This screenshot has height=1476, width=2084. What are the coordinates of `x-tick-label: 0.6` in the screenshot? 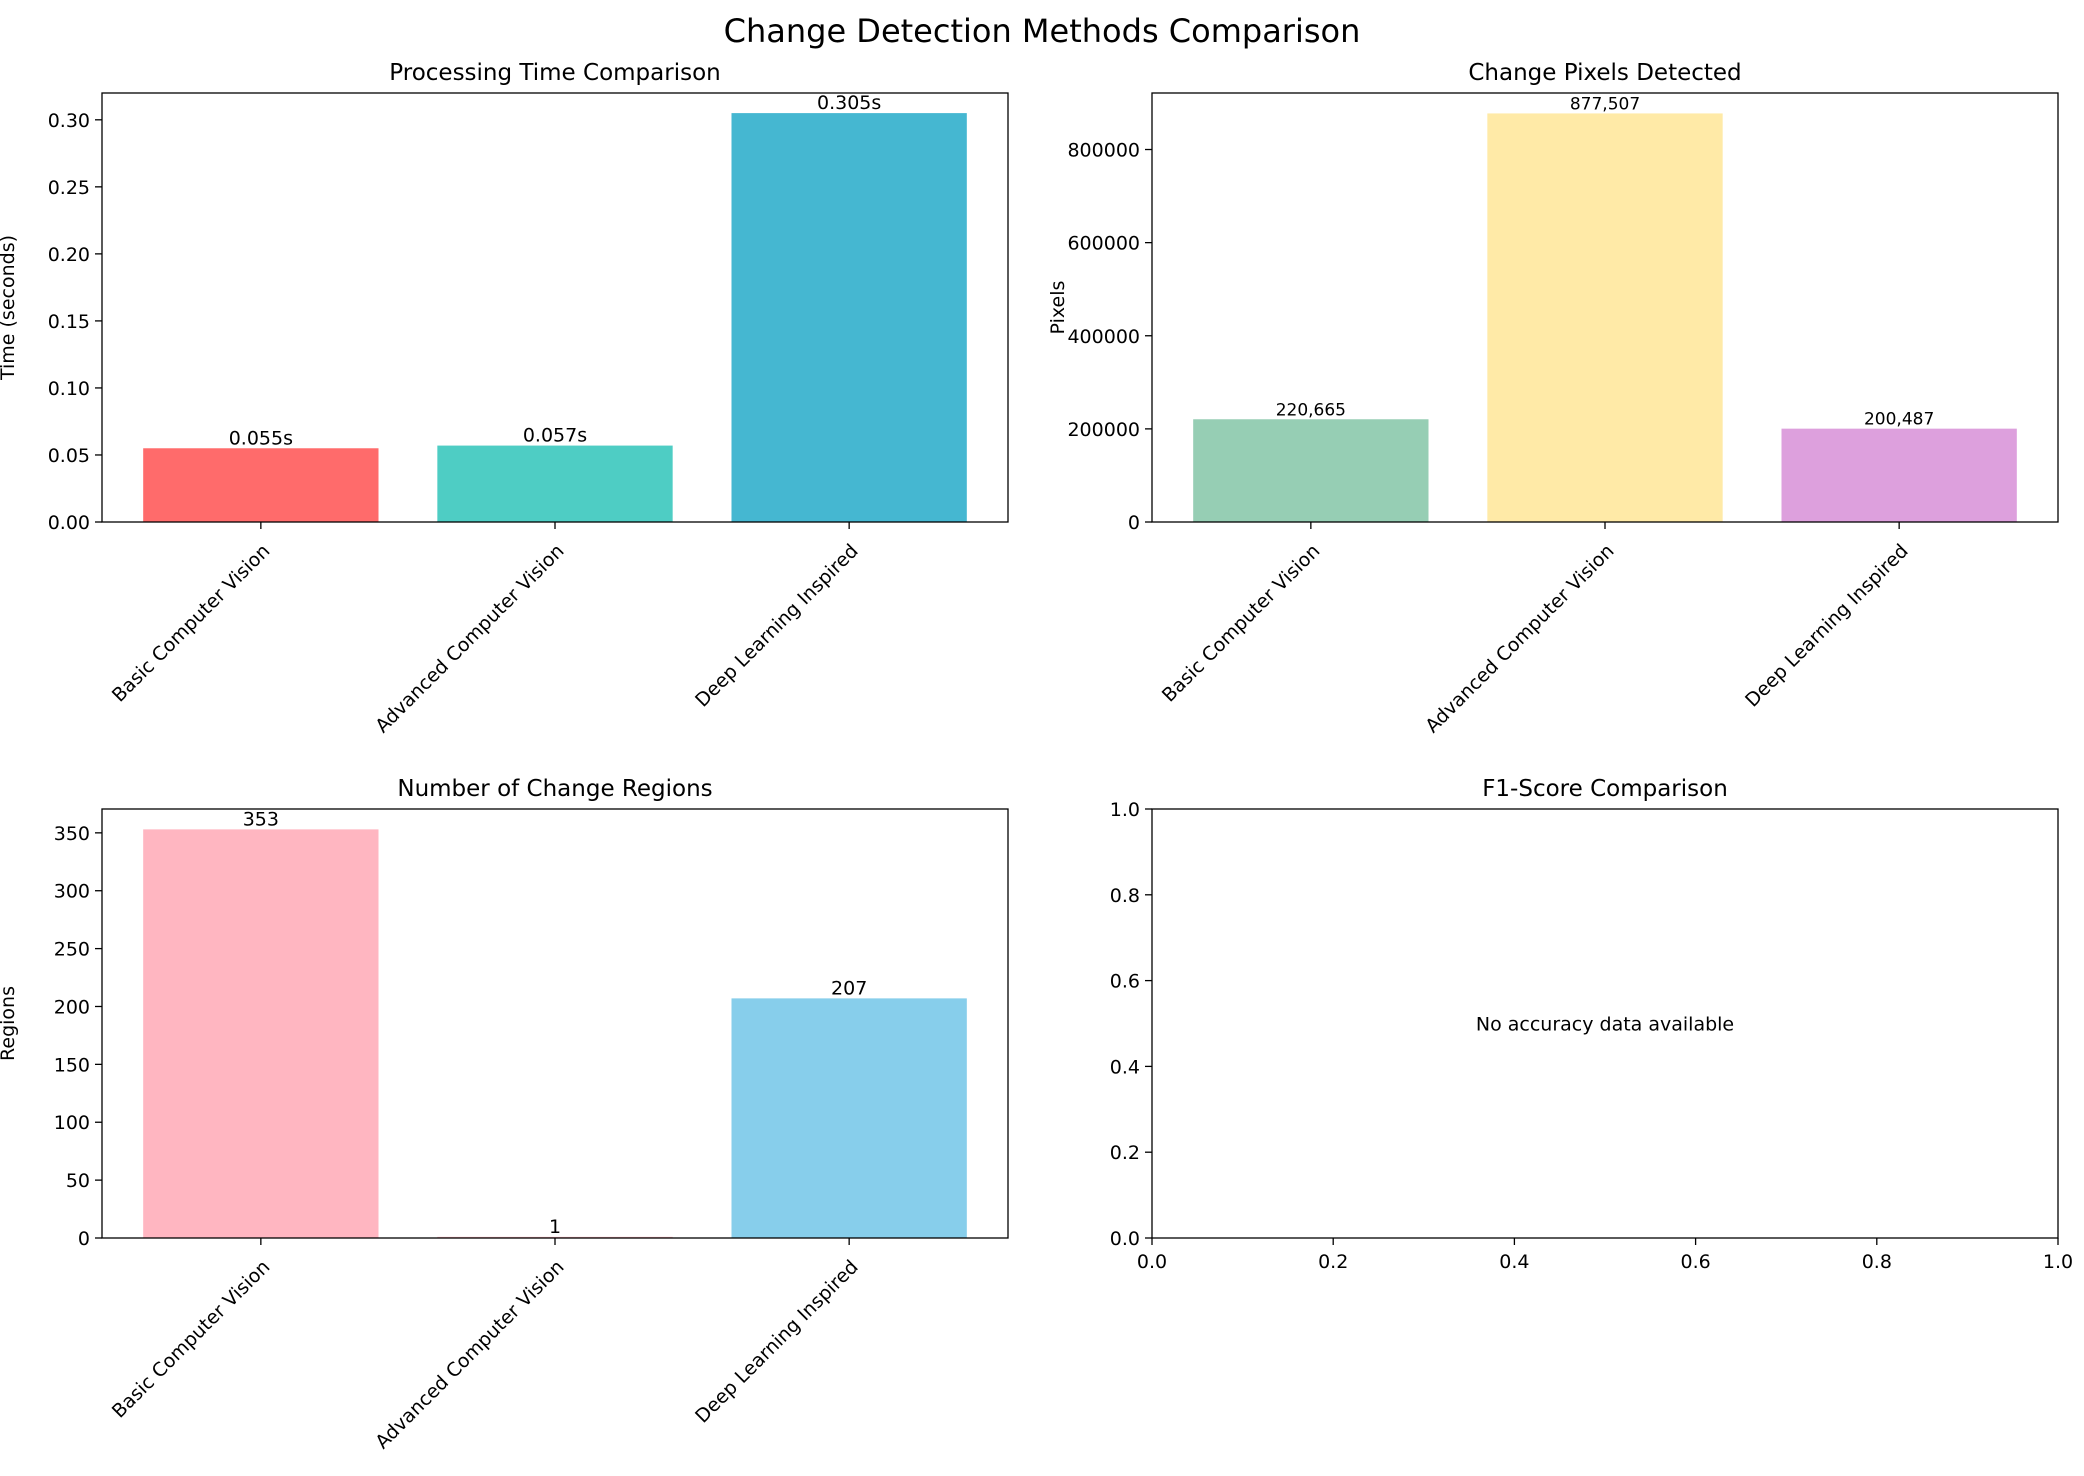 It's located at (1695, 1262).